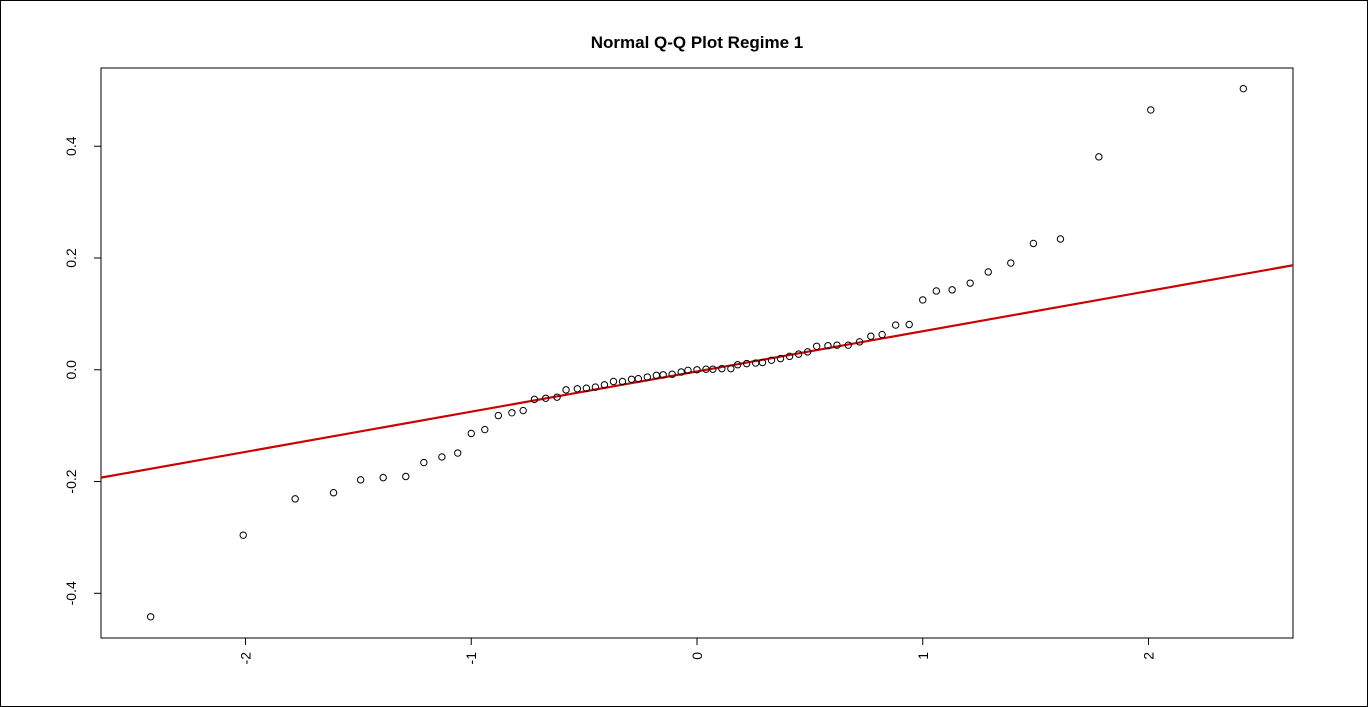 This screenshot has height=707, width=1368. Describe the element at coordinates (245, 658) in the screenshot. I see `x-tick-label: -2` at that location.